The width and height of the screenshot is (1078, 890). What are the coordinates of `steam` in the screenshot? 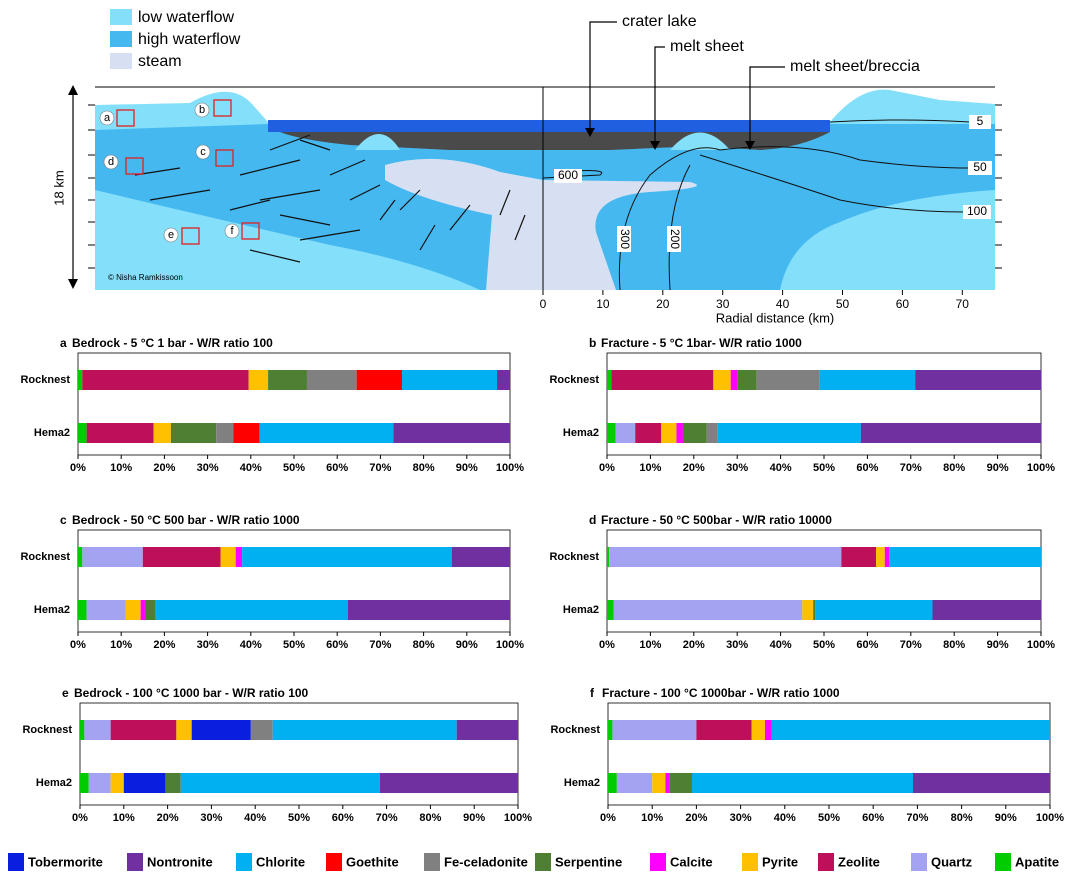 It's located at (541, 224).